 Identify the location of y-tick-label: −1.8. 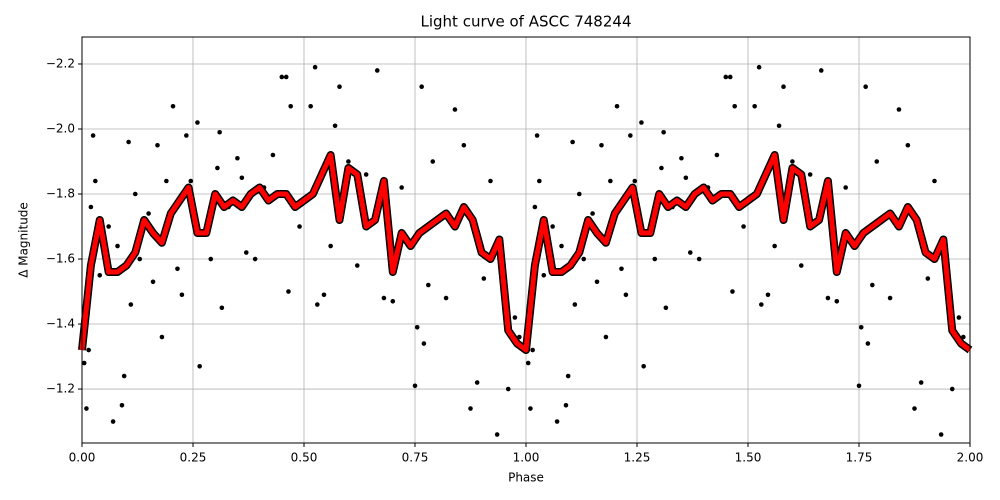
(60, 194).